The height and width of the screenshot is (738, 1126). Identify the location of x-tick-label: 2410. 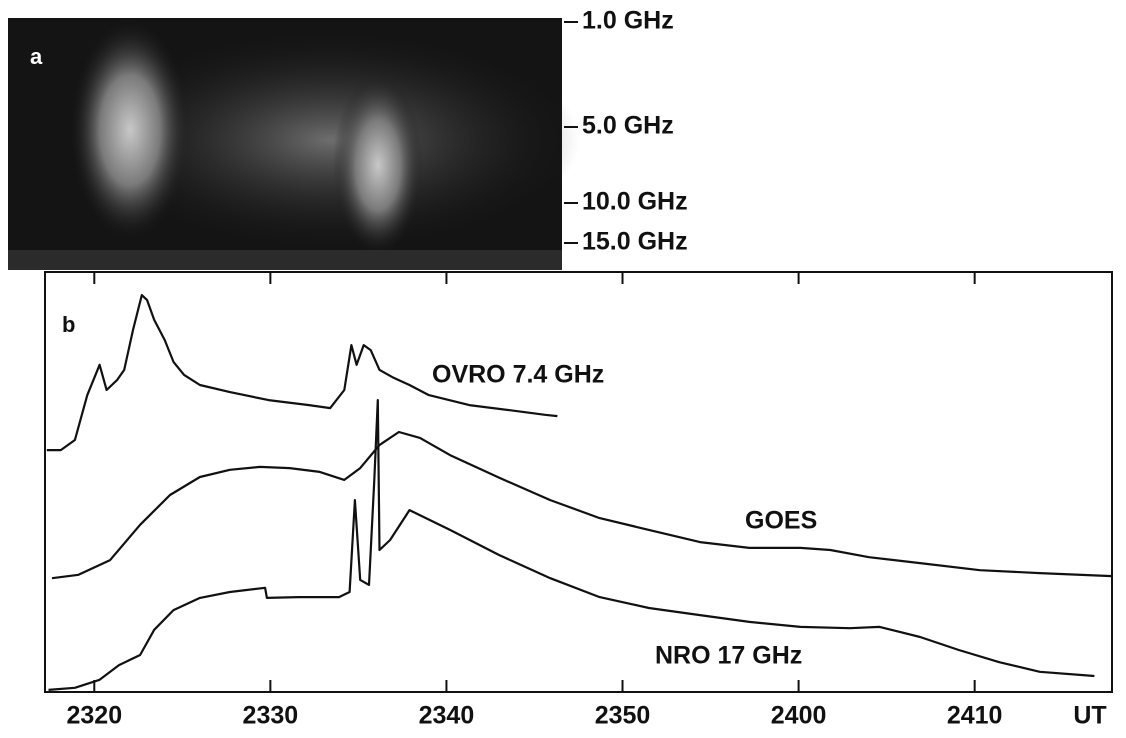
(975, 716).